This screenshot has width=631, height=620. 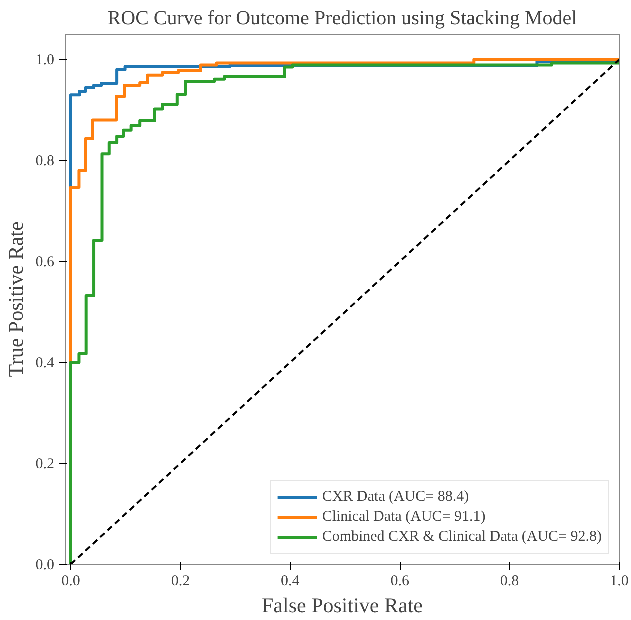 What do you see at coordinates (462, 537) in the screenshot?
I see `legend-label: Combined CXR & Clinical Data (AUC= 92.8)` at bounding box center [462, 537].